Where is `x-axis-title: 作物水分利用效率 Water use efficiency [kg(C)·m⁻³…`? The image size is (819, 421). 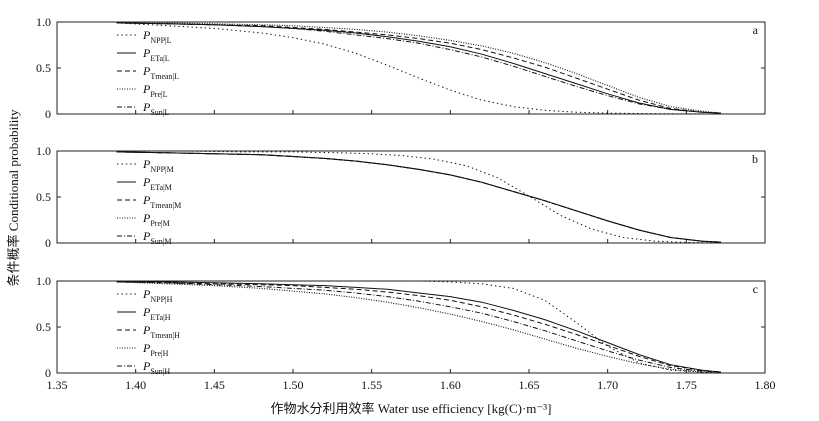 x-axis-title: 作物水分利用效率 Water use efficiency [kg(C)·m⁻³… is located at coordinates (411, 408).